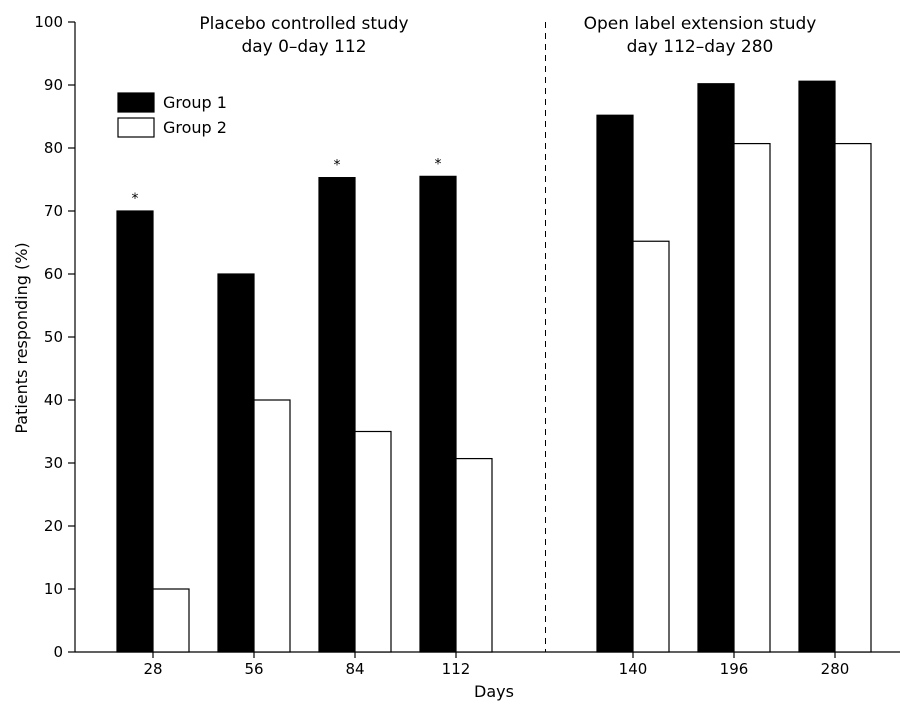 The width and height of the screenshot is (900, 704). Describe the element at coordinates (456, 669) in the screenshot. I see `x-tick-label: 112` at that location.